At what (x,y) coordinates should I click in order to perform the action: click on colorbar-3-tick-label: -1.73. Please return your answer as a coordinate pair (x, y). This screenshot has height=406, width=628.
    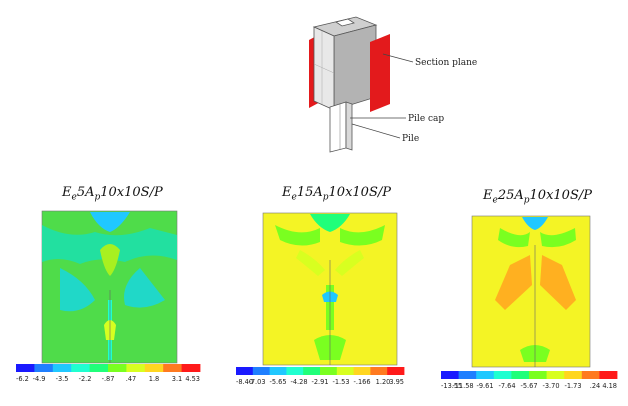
    Looking at the image, I should click on (572, 386).